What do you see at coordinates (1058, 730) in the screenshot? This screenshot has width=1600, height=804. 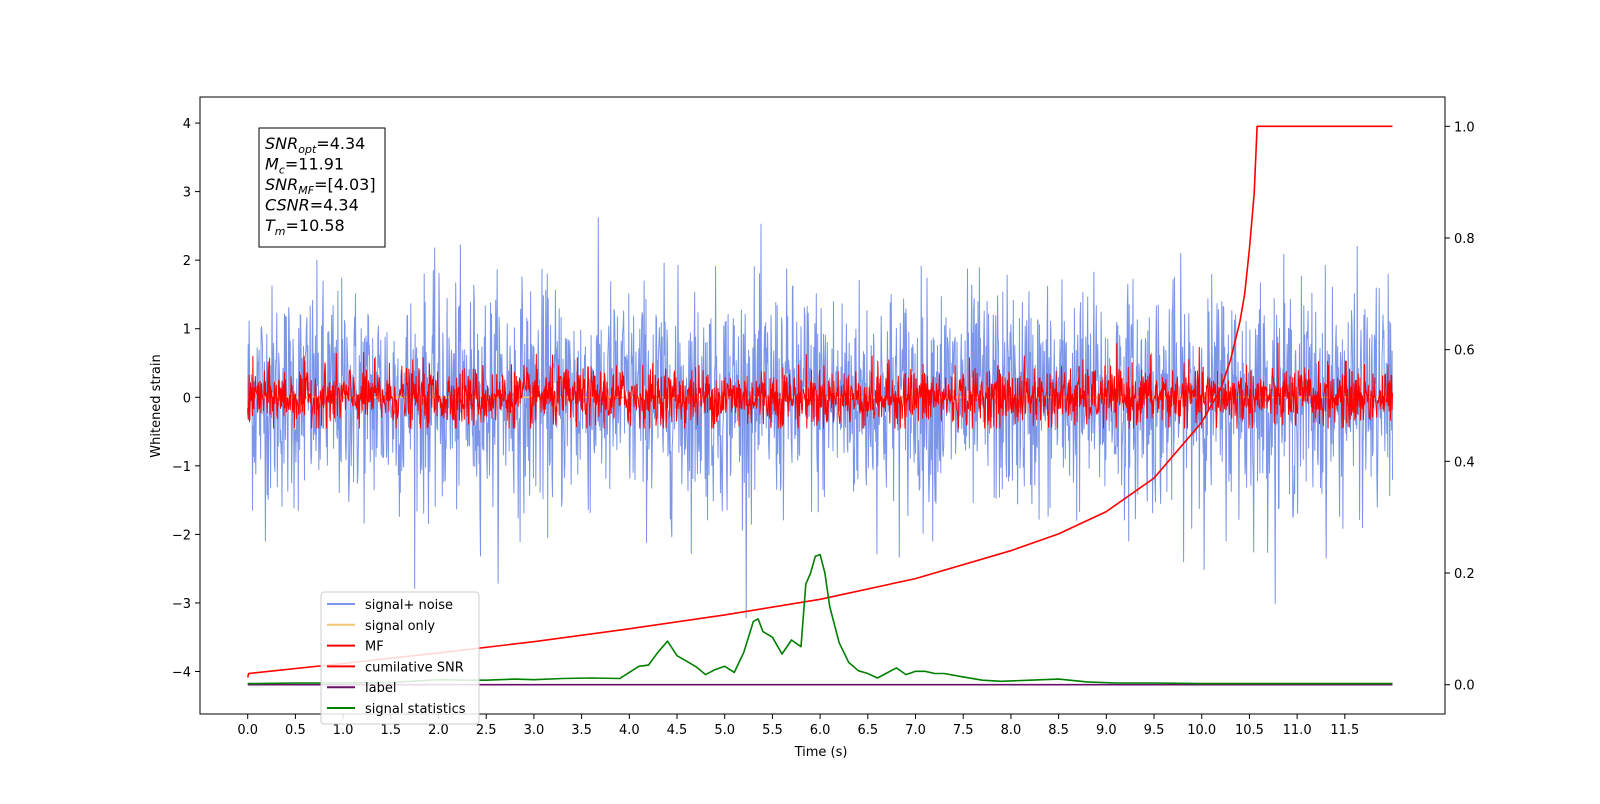 I see `x-tick-label: 8.5` at bounding box center [1058, 730].